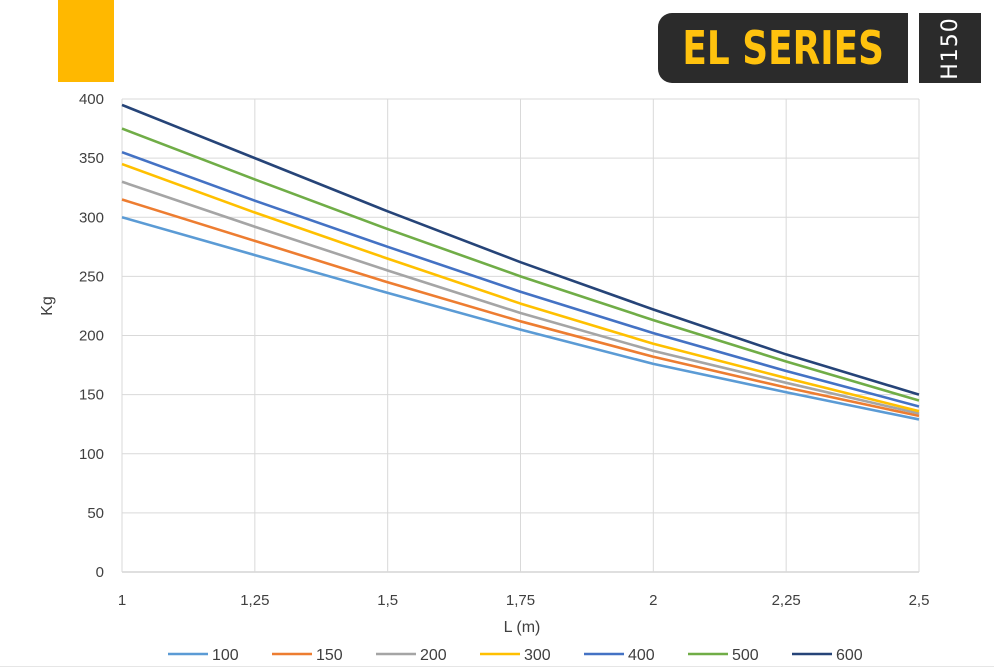  I want to click on legend-label-100: 100, so click(225, 655).